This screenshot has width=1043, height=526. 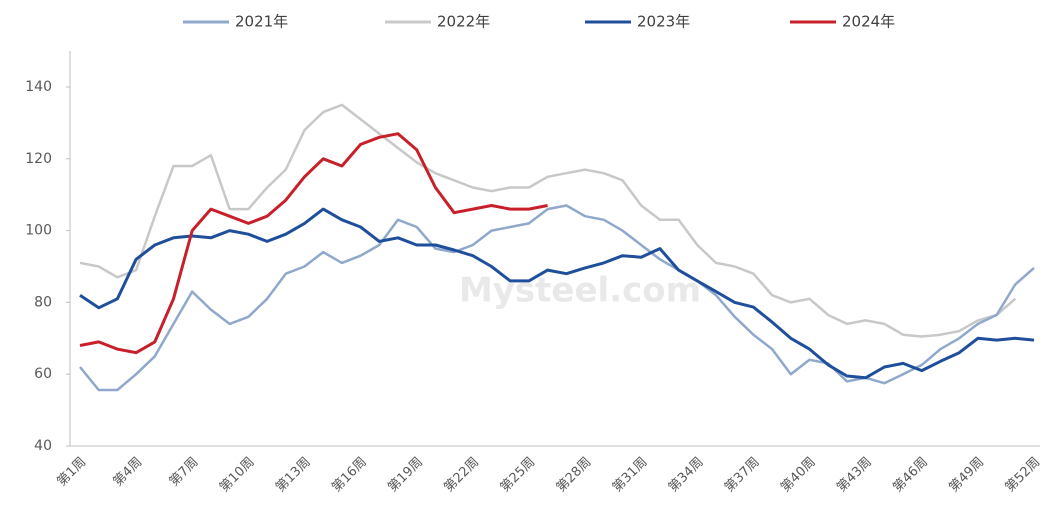 I want to click on x-tick-label: 第46周, so click(x=910, y=475).